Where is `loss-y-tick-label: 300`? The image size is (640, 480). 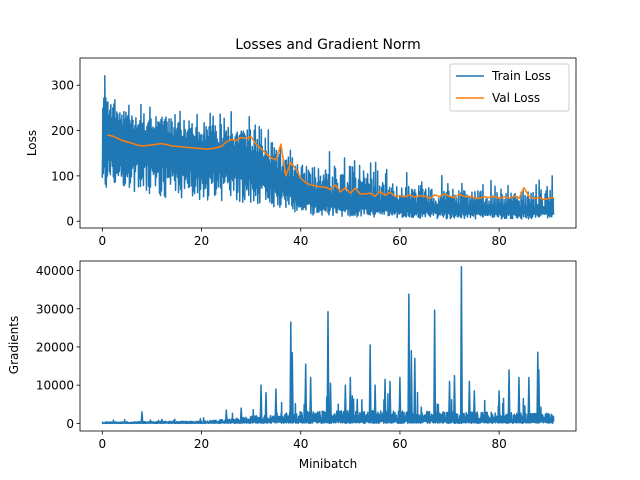
loss-y-tick-label: 300 is located at coordinates (62, 86).